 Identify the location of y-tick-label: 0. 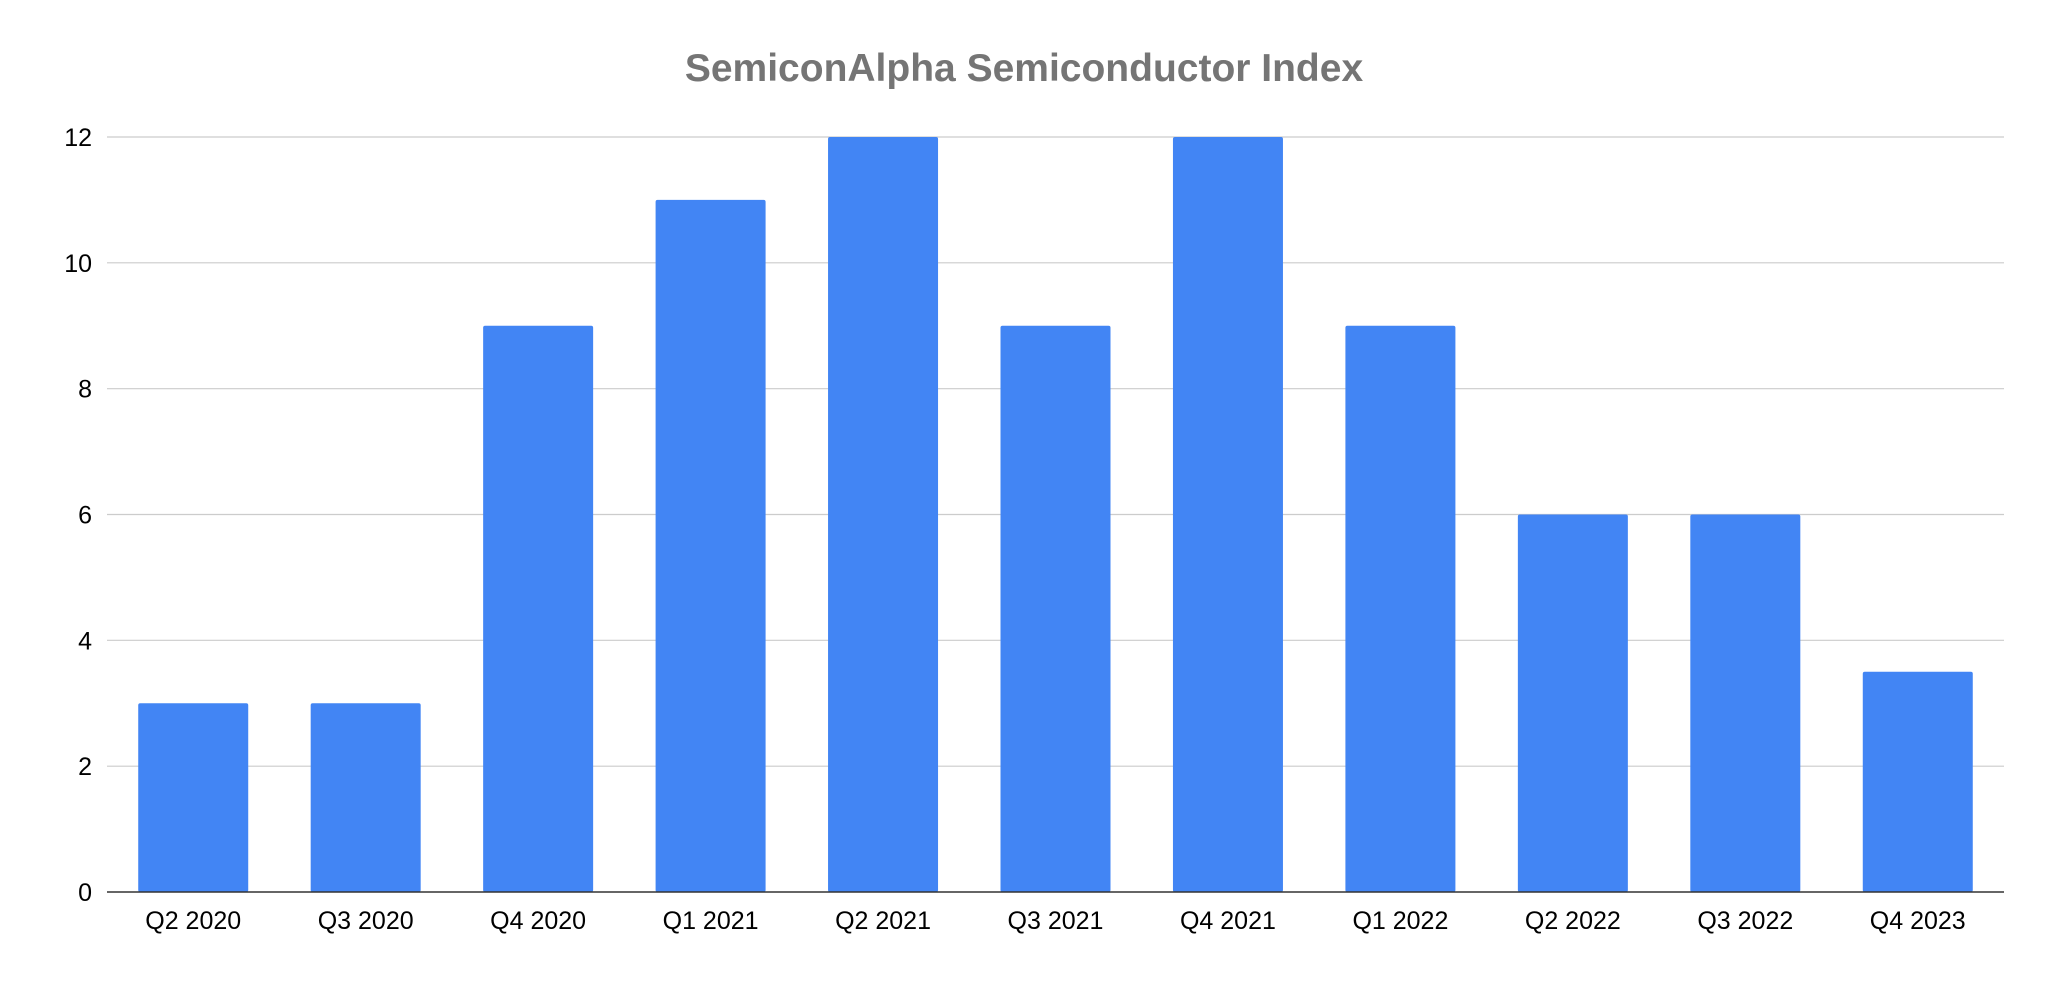
(85, 893).